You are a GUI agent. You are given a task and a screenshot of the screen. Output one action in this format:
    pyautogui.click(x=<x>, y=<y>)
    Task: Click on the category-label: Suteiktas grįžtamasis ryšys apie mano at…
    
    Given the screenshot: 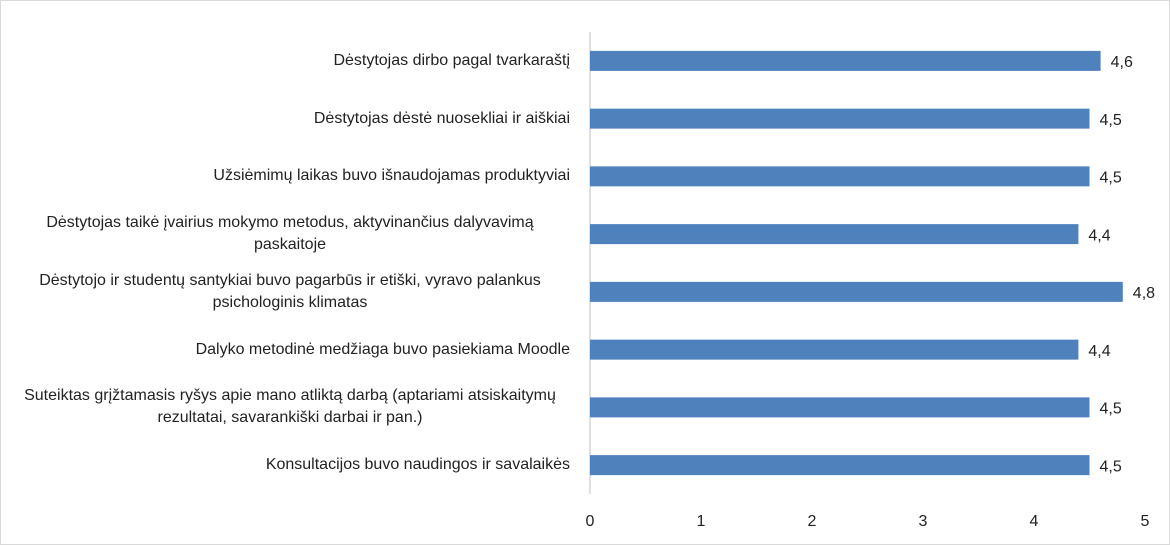 What is the action you would take?
    pyautogui.click(x=285, y=407)
    